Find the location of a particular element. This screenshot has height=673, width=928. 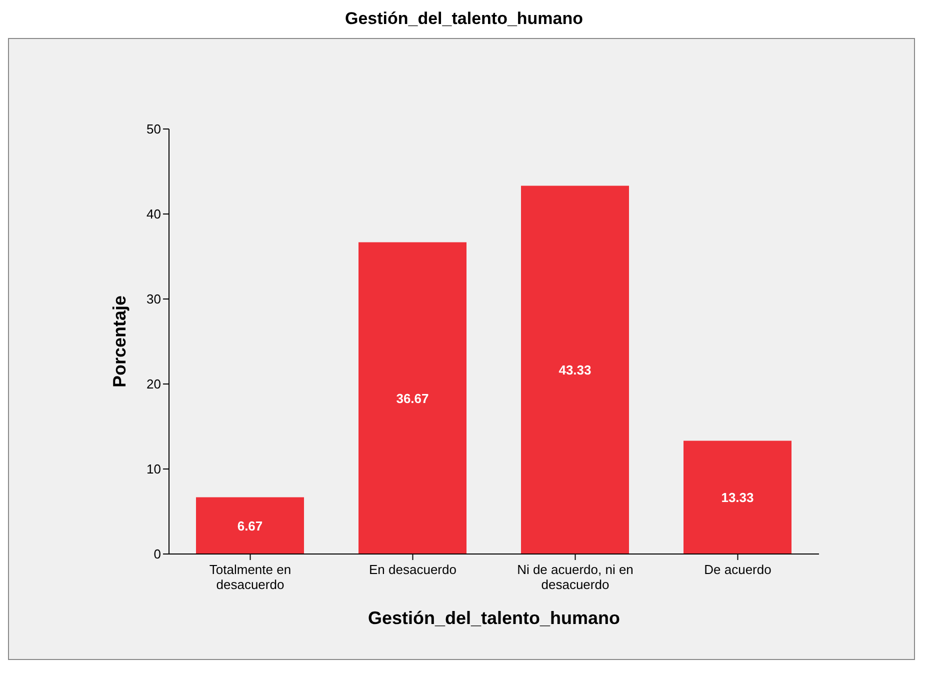

x-tick-label: Ni de acuerdo, ni en desacuerdo is located at coordinates (575, 577).